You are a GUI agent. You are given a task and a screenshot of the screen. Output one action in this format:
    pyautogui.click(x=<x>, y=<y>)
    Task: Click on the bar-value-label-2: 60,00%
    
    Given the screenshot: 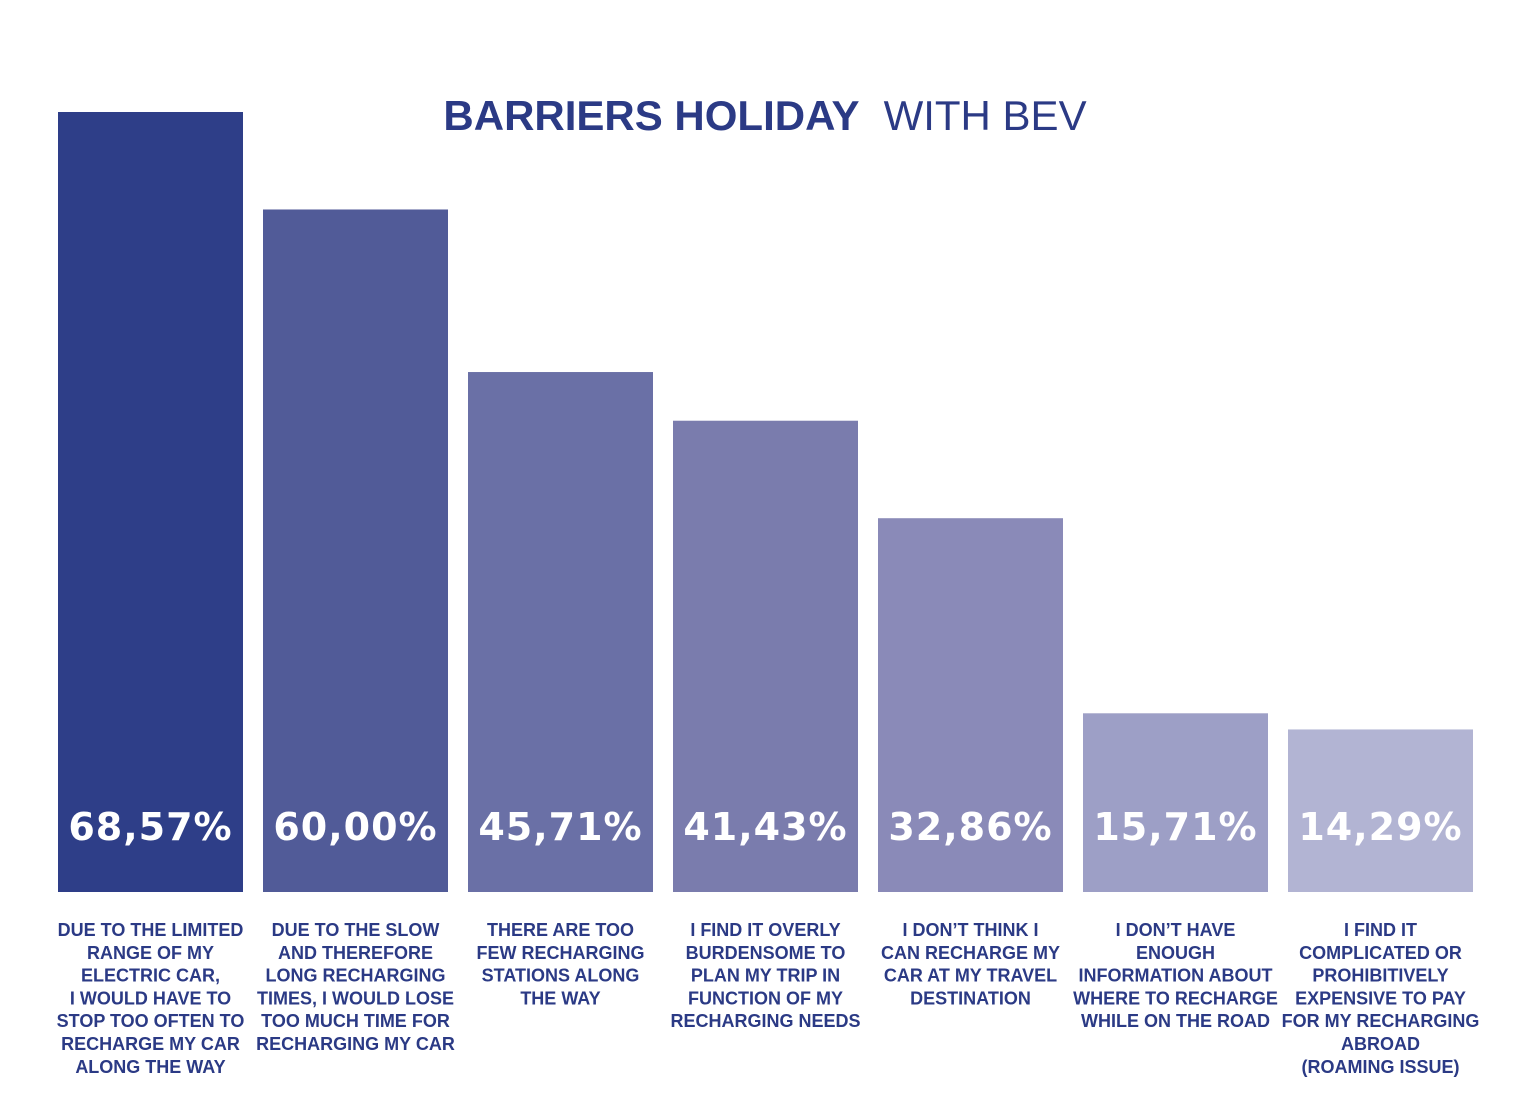 What is the action you would take?
    pyautogui.click(x=355, y=827)
    